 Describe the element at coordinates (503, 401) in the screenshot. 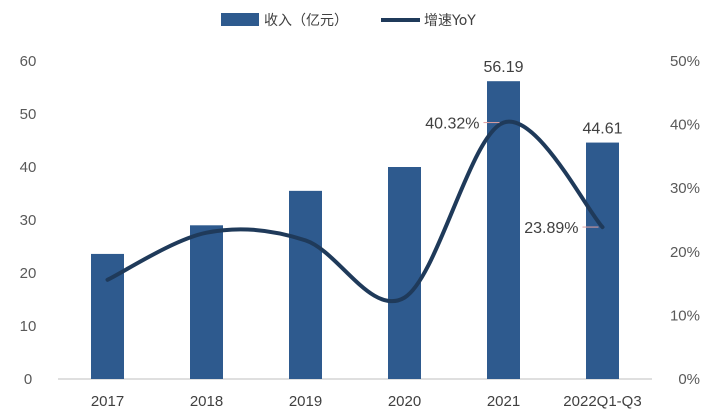

I see `x-axis-tick: 2021` at that location.